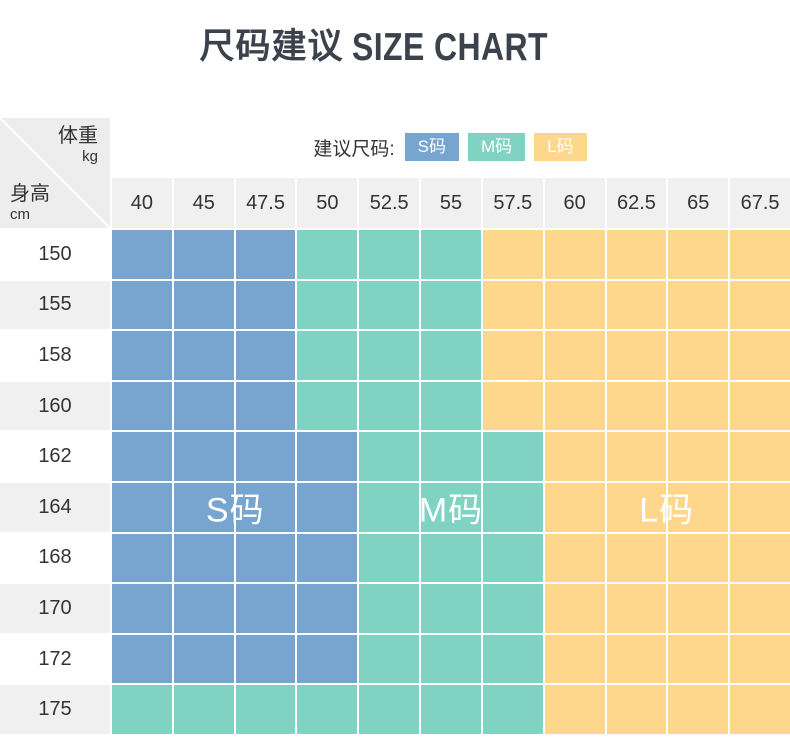 This screenshot has height=750, width=790. I want to click on size-cell-175-57.5, so click(512, 709).